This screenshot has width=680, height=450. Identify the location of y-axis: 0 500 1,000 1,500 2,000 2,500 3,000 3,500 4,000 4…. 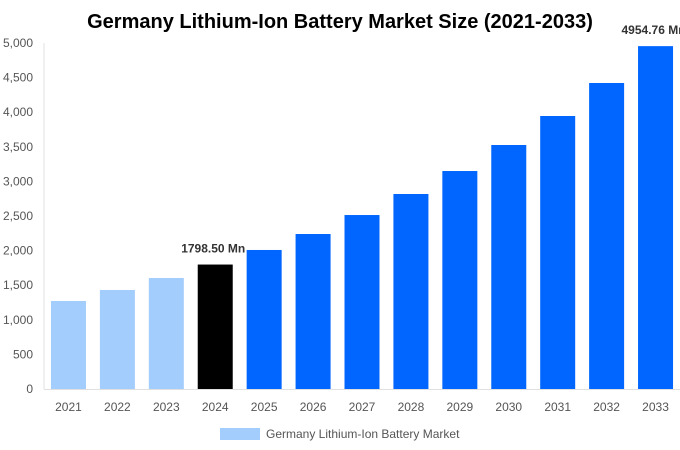
(24, 216).